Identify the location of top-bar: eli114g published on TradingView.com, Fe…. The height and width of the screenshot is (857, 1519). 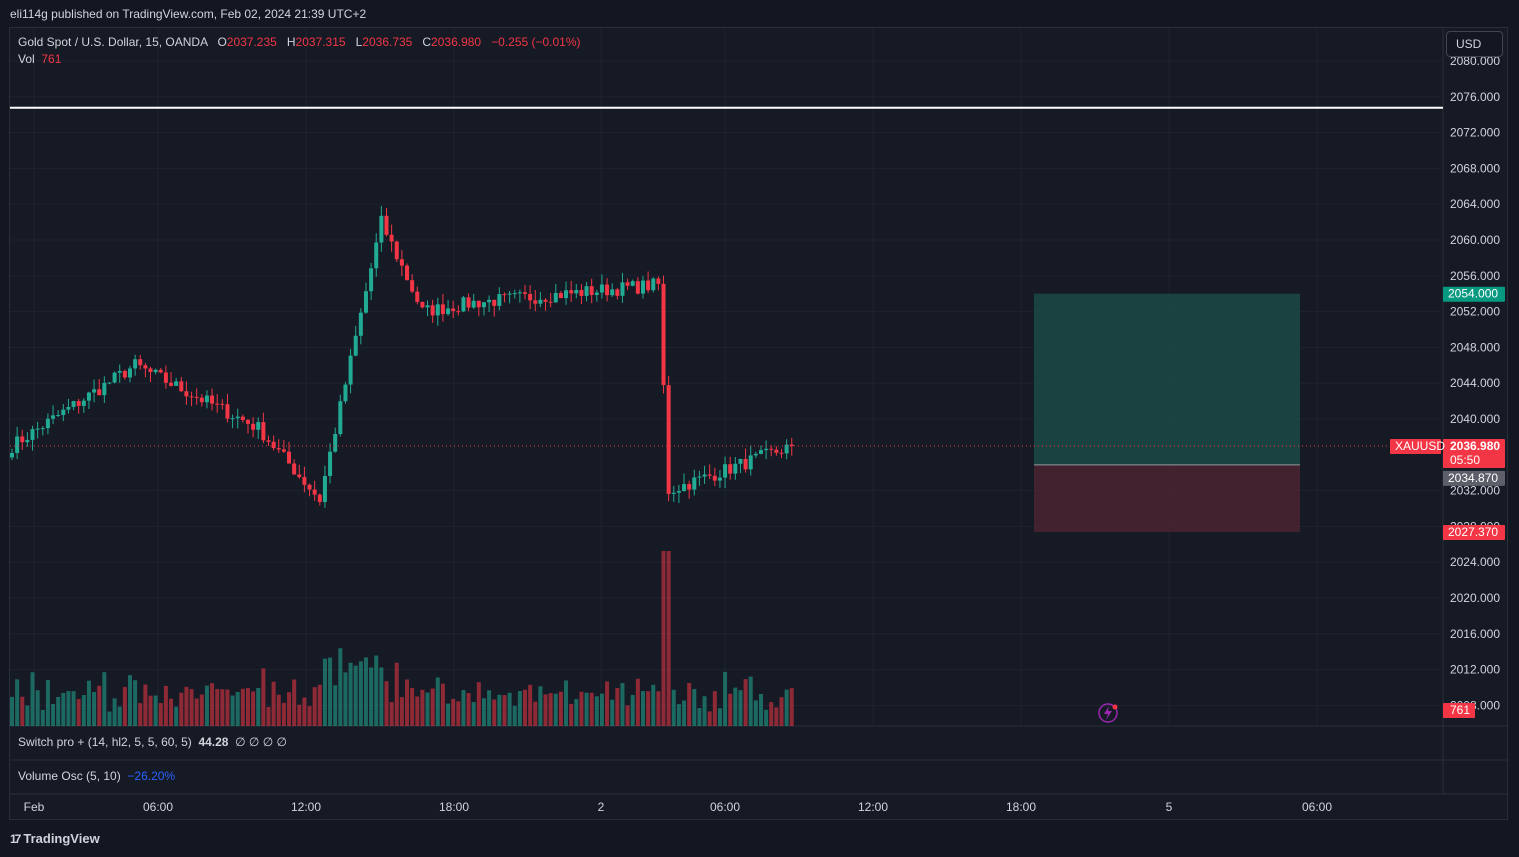
(759, 13).